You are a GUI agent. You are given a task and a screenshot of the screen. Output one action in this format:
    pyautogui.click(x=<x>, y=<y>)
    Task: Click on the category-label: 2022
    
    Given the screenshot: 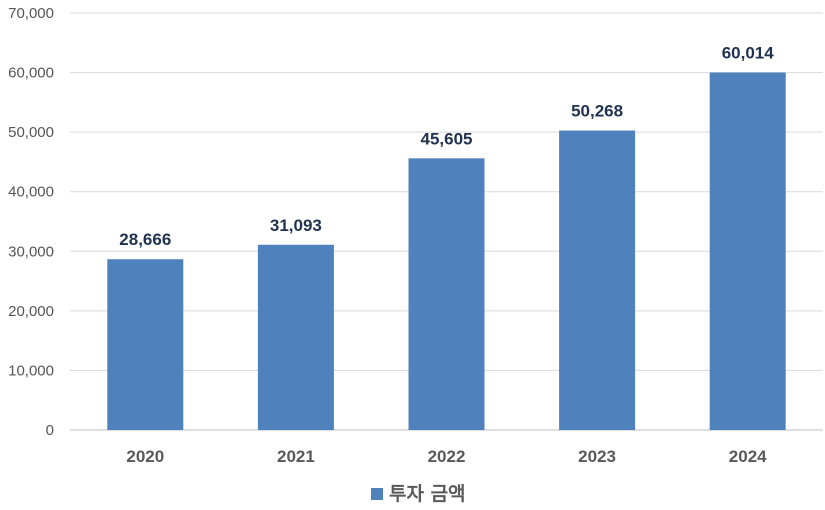 What is the action you would take?
    pyautogui.click(x=447, y=456)
    